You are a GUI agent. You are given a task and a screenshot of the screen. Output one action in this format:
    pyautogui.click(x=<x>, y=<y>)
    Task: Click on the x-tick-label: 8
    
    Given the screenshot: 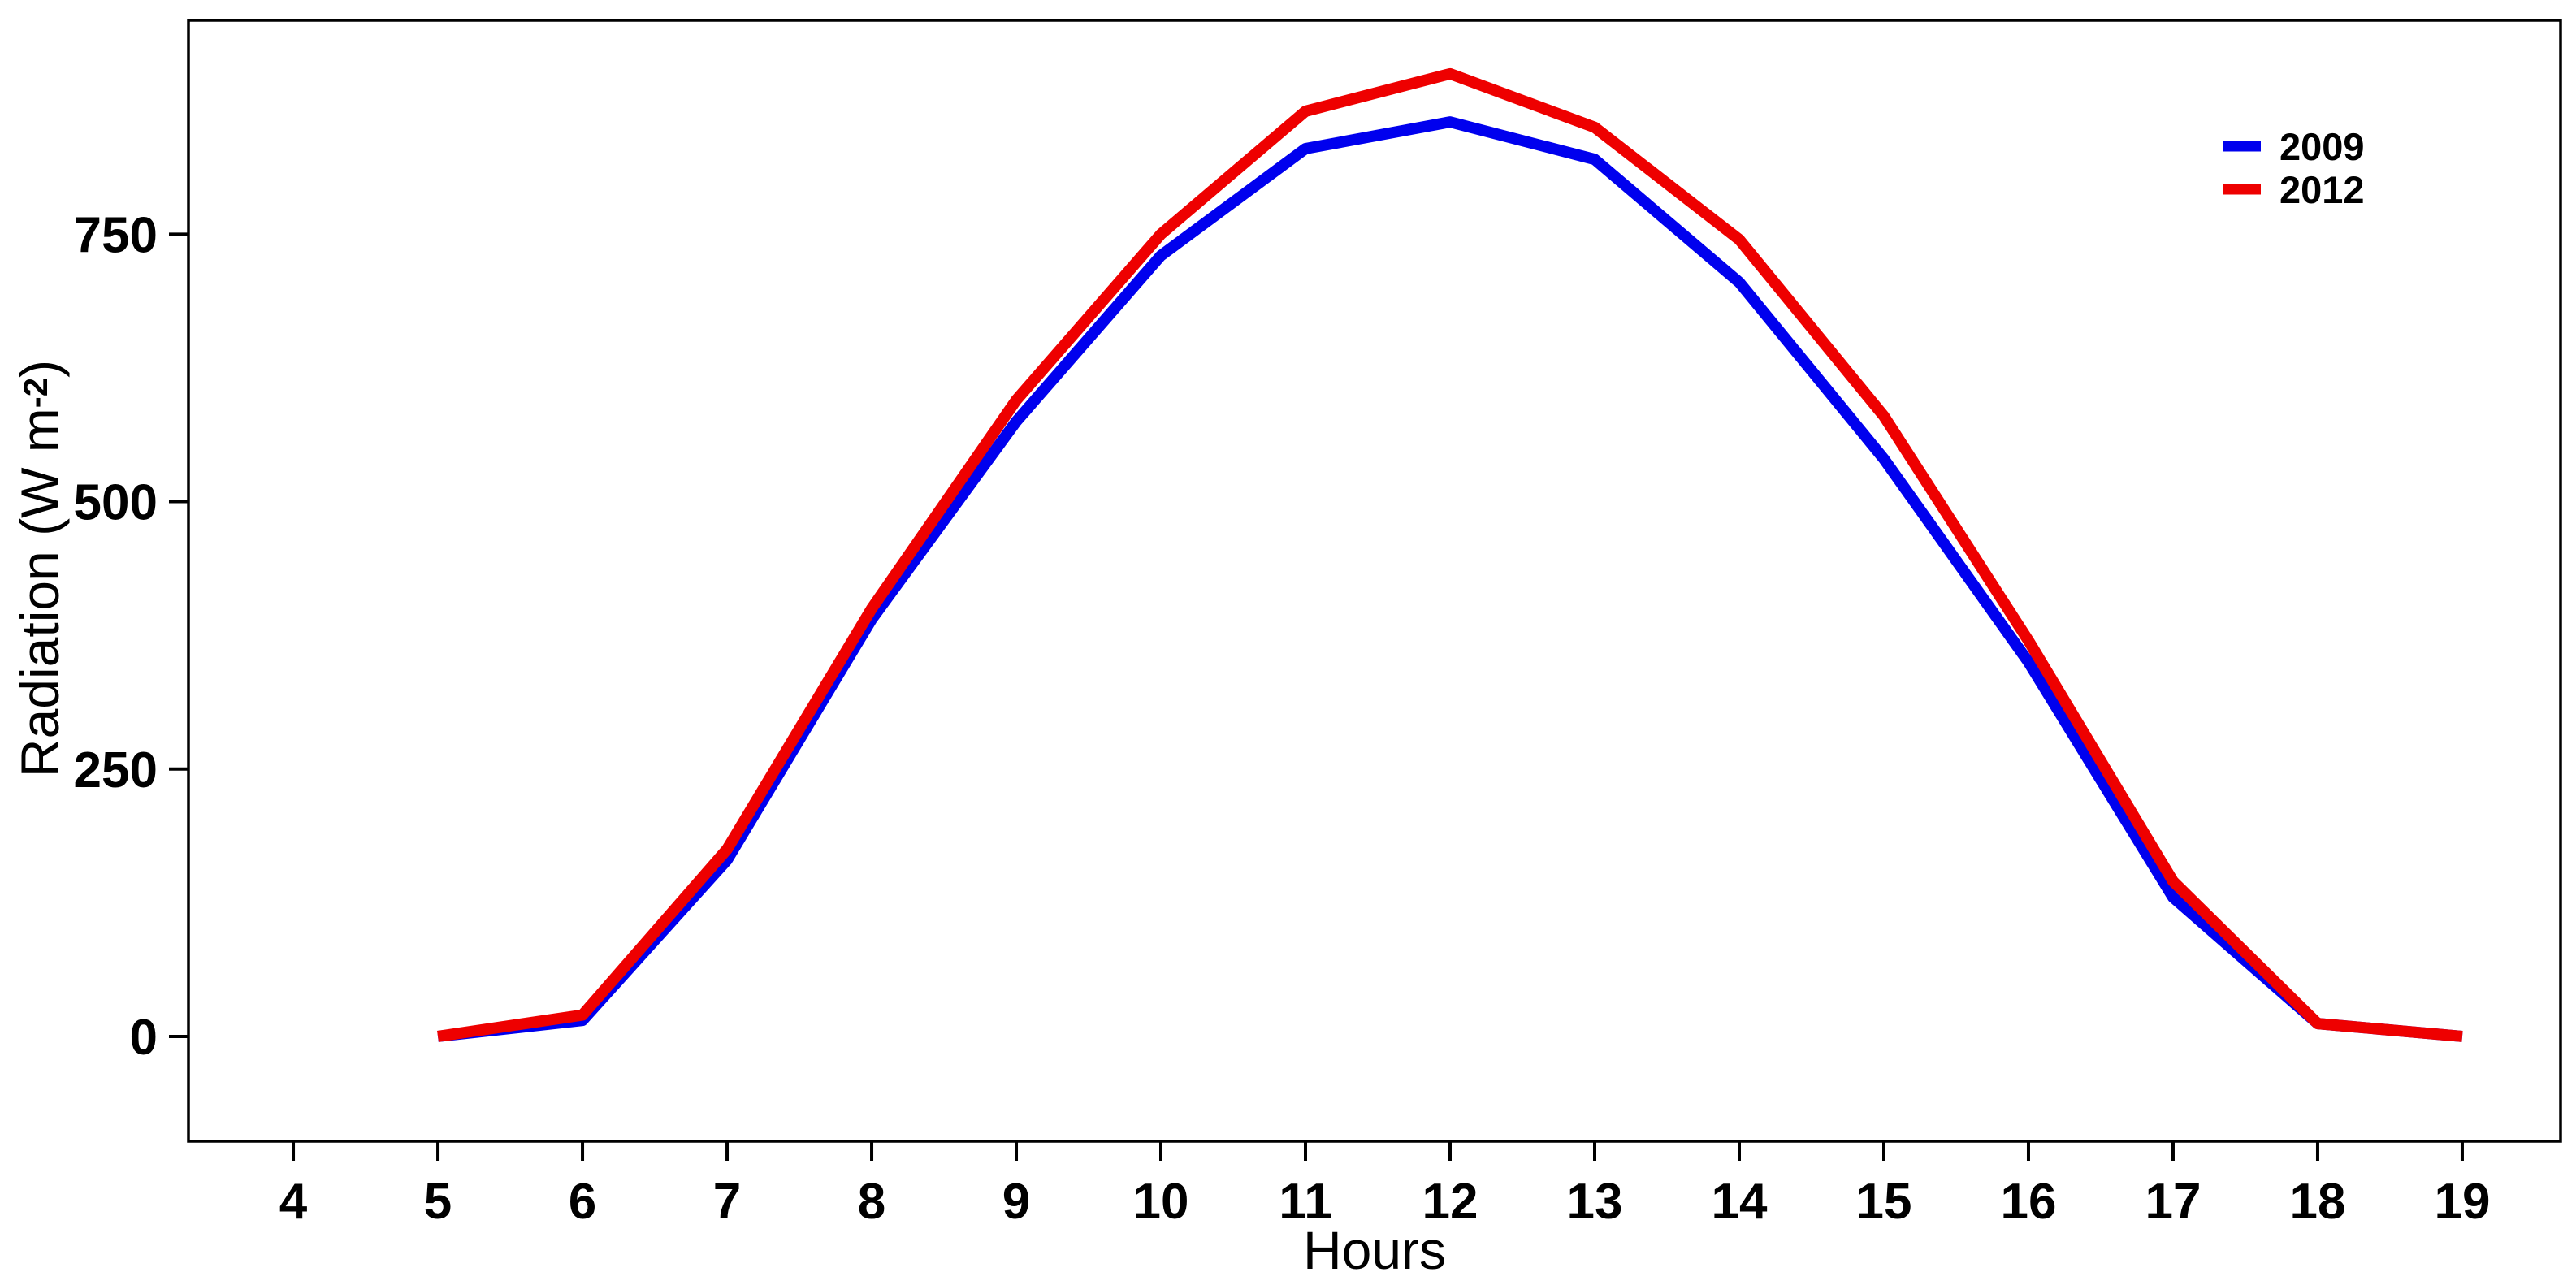 What is the action you would take?
    pyautogui.click(x=871, y=1202)
    